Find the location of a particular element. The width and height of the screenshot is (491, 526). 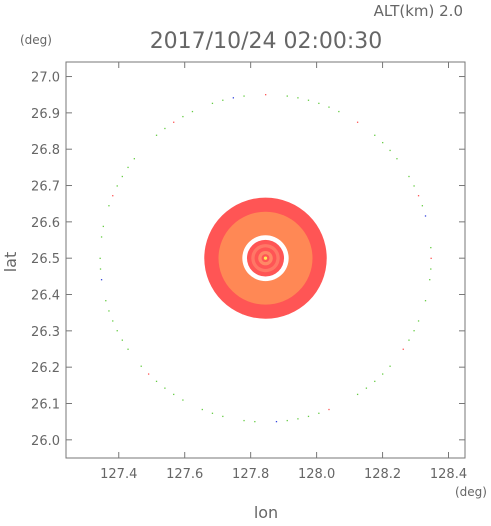

echo-core is located at coordinates (265, 258).